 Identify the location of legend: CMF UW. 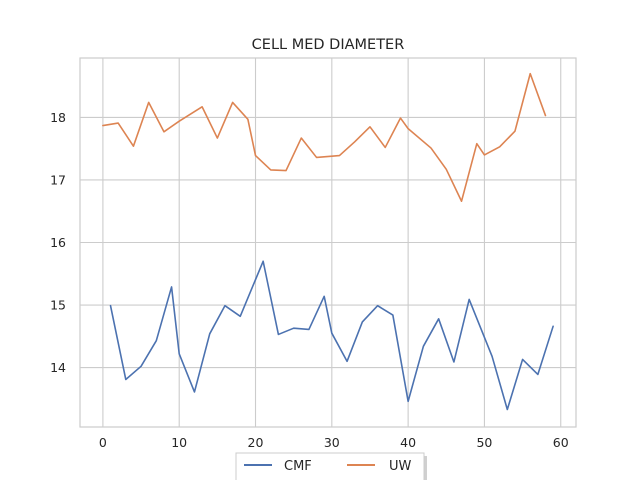
(331, 466).